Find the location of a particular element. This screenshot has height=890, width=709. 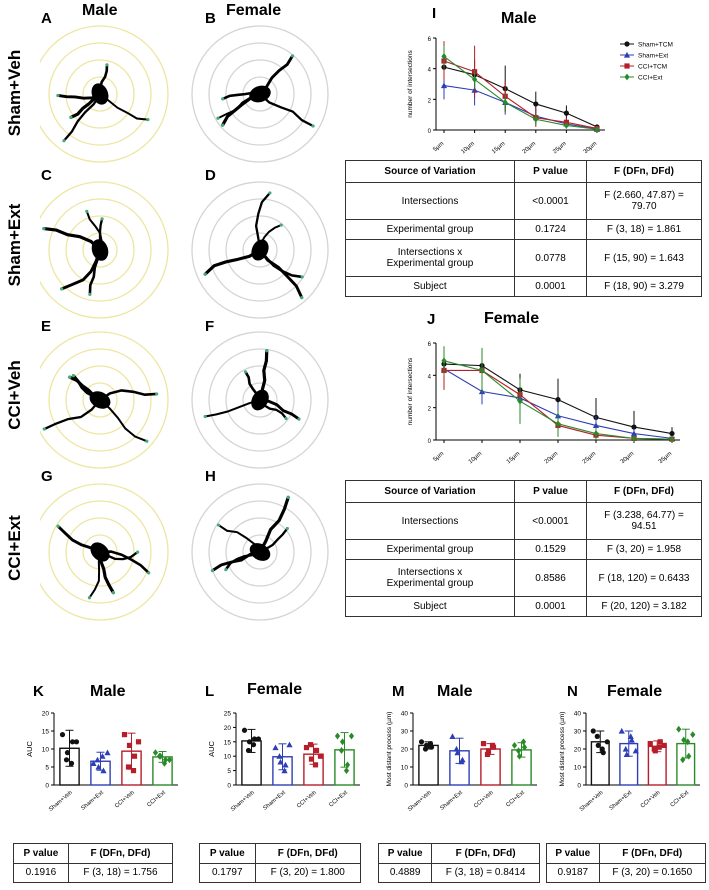

table-cell: F (3.238, 64.77) = 94.51 is located at coordinates (644, 521).